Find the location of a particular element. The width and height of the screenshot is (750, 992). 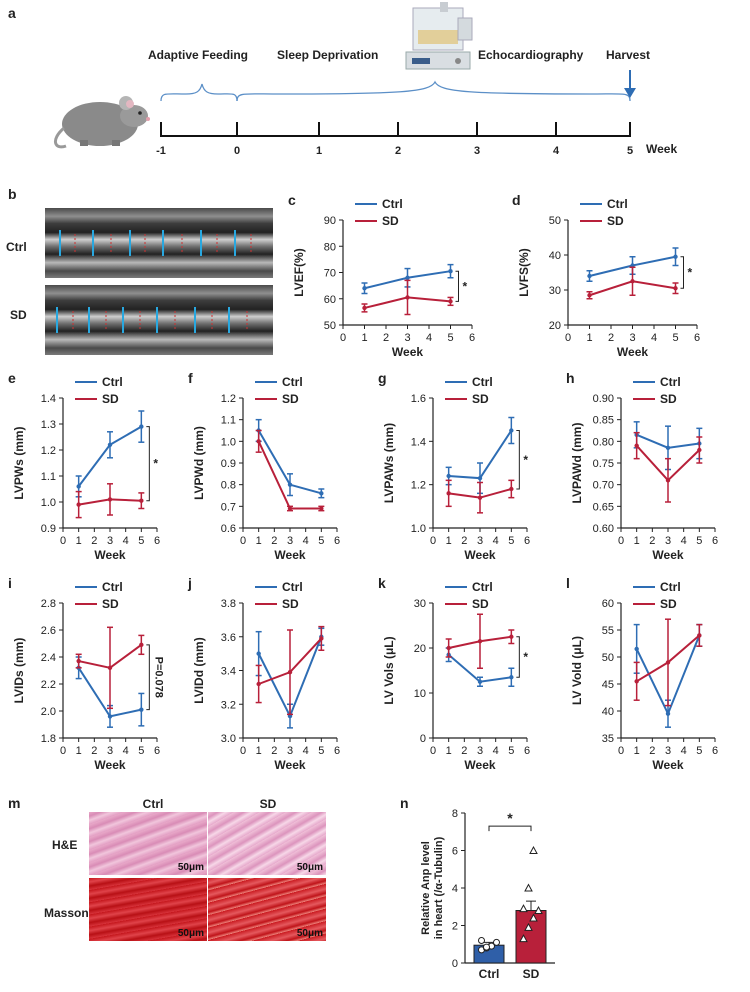

y-tick-label: 4 is located at coordinates (455, 889).